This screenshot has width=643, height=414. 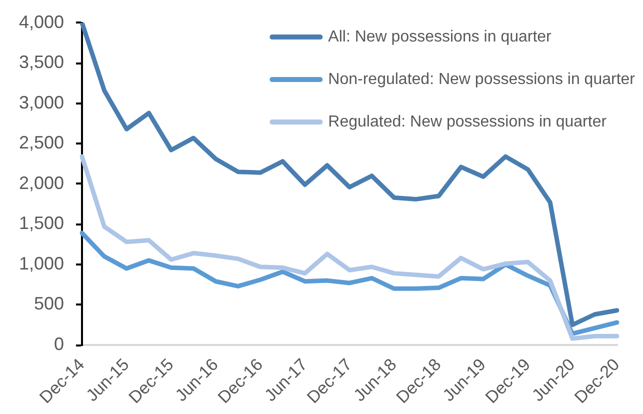 What do you see at coordinates (41, 22) in the screenshot?
I see `y-tick-label: 4,000` at bounding box center [41, 22].